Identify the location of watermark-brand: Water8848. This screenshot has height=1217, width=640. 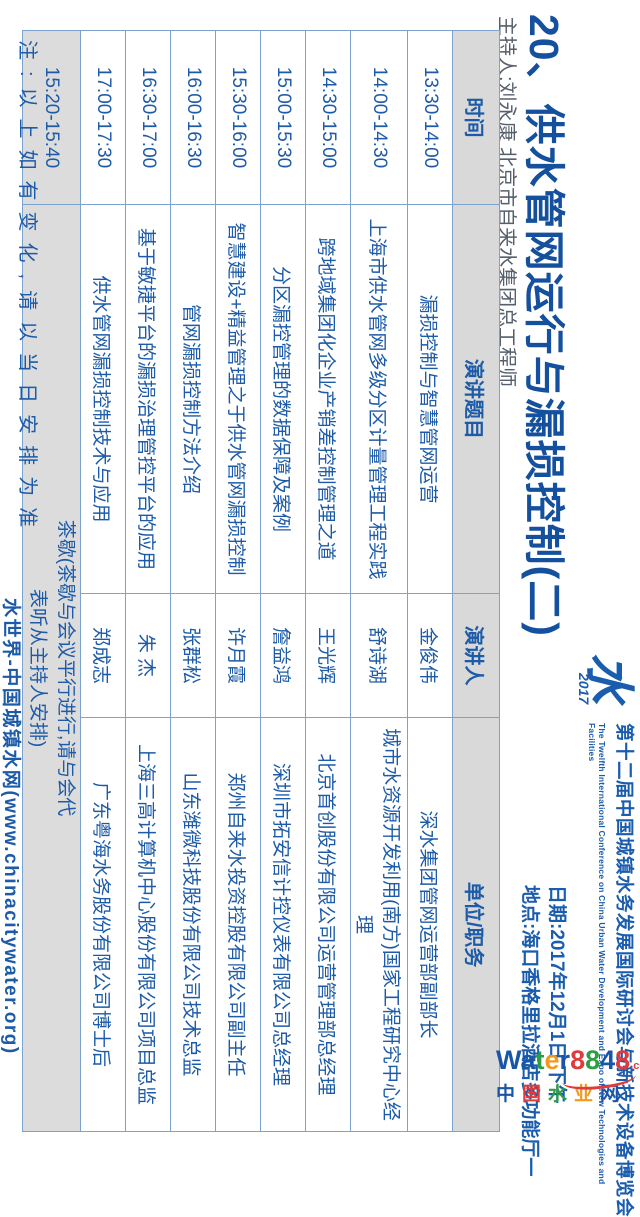
(563, 1060).